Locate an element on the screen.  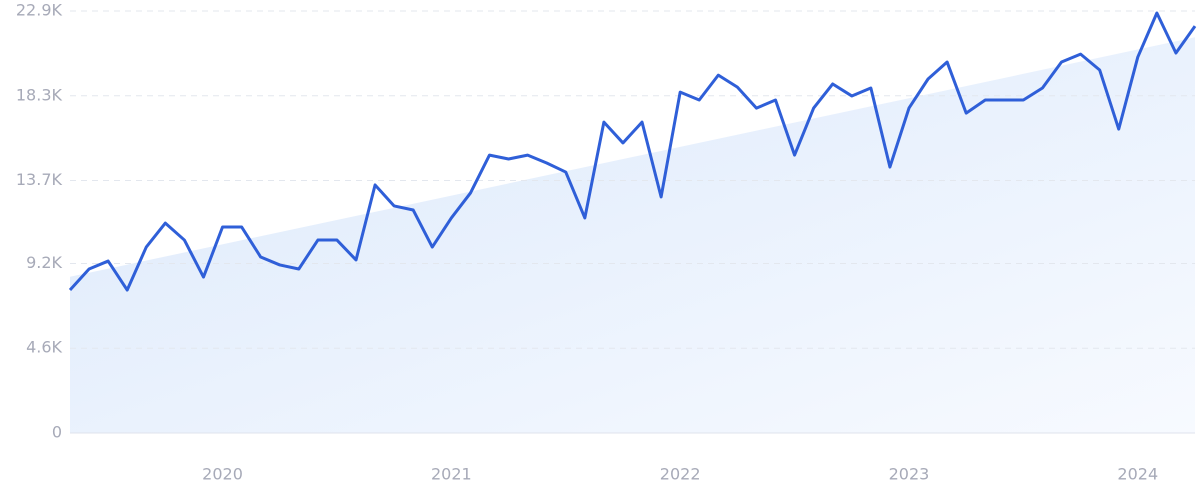
y-tick-label: 18.3K is located at coordinates (39, 94).